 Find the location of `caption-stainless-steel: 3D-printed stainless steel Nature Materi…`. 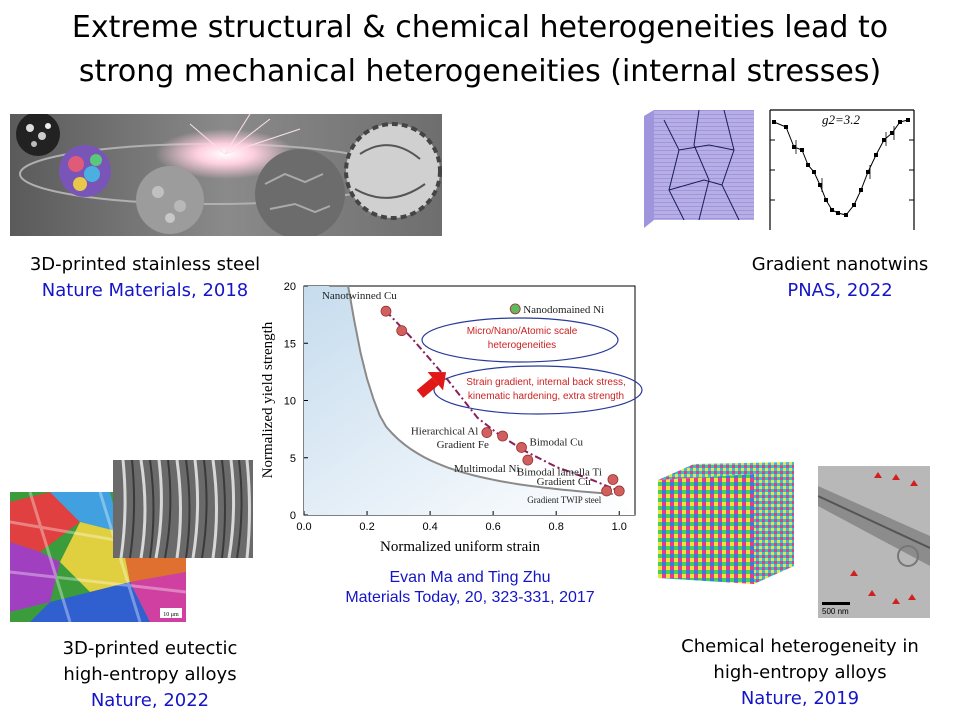

caption-stainless-steel: 3D-printed stainless steel Nature Materi… is located at coordinates (145, 278).